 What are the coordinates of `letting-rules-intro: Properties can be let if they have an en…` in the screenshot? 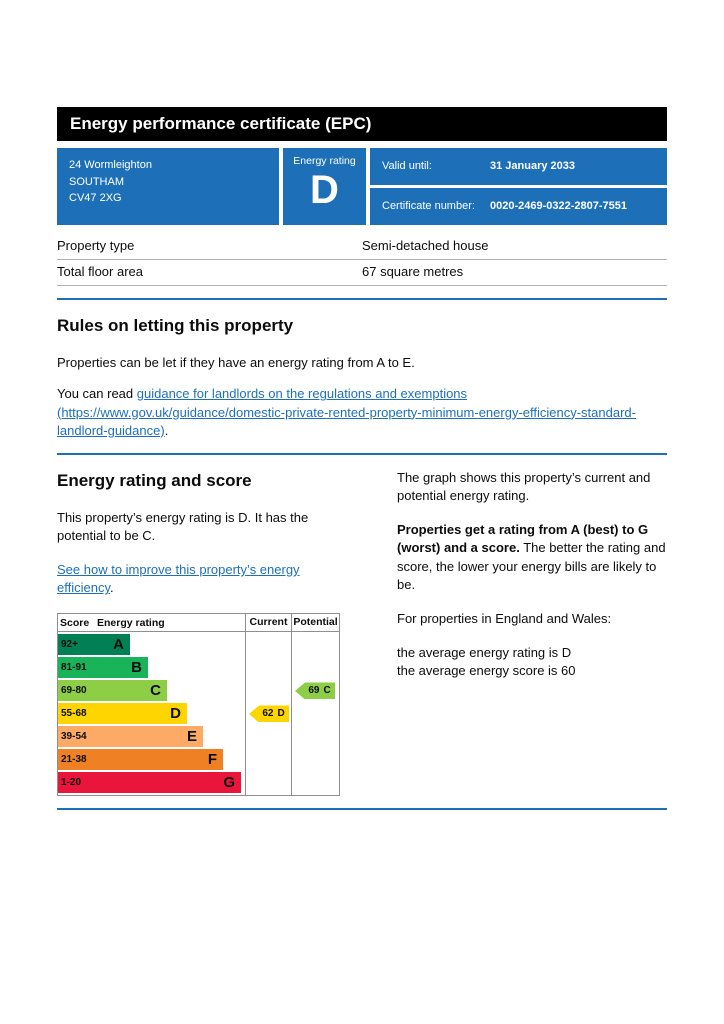 It's located at (236, 363).